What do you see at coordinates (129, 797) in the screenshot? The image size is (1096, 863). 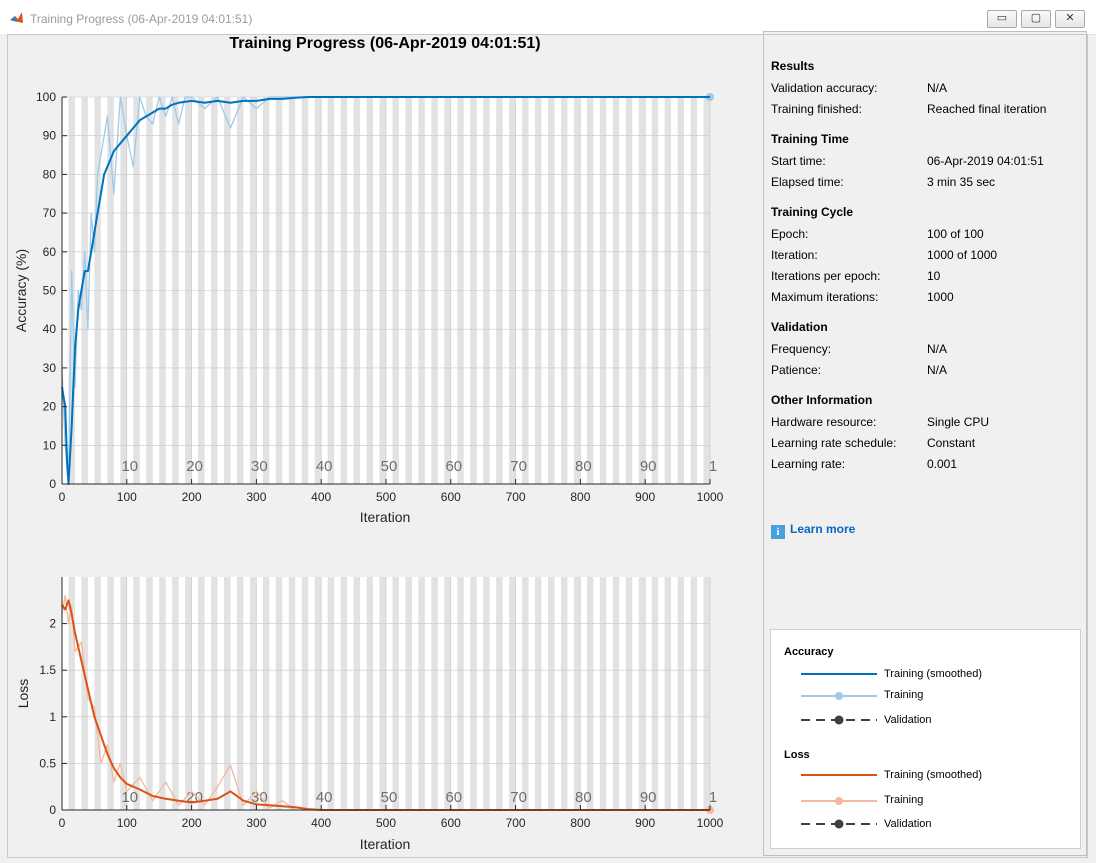 I see `loss-epoch-label: 10` at bounding box center [129, 797].